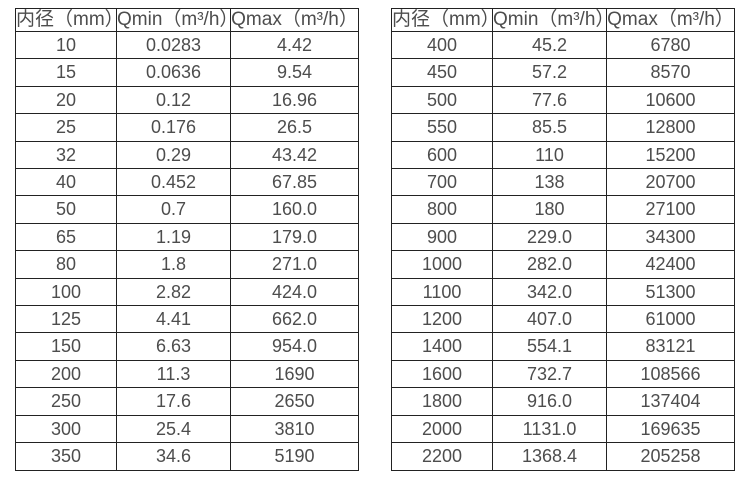 This screenshot has width=750, height=483. Describe the element at coordinates (66, 72) in the screenshot. I see `cell-diameter: 15` at that location.